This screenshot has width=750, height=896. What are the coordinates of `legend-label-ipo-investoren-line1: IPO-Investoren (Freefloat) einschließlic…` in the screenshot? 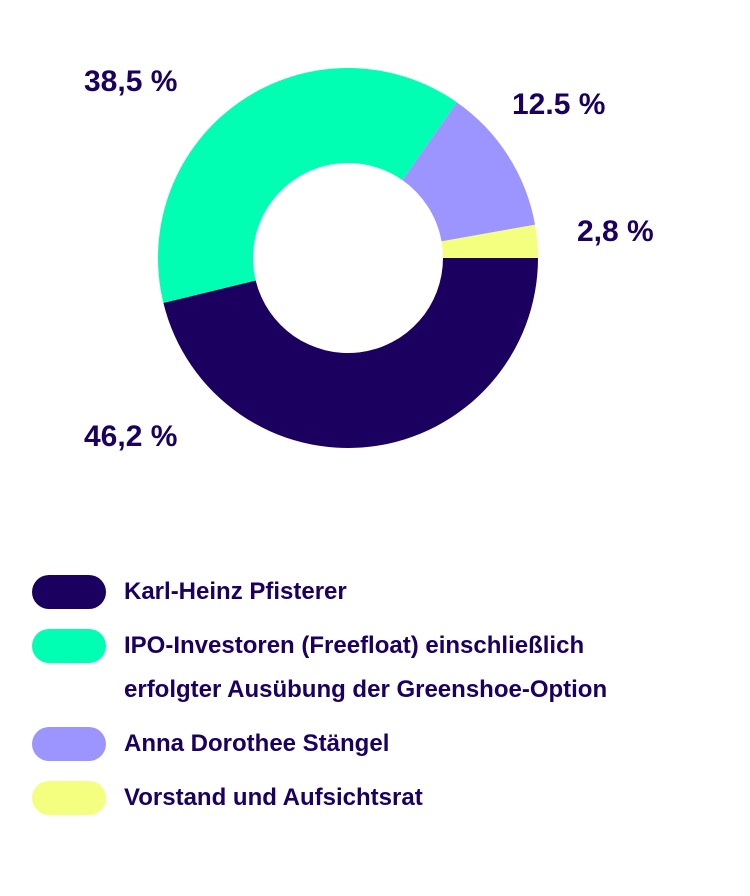 It's located at (354, 645).